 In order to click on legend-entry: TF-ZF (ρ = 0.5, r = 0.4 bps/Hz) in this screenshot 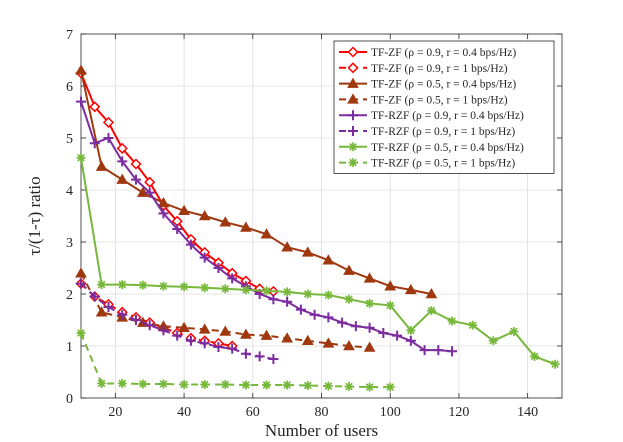, I will do `click(427, 84)`.